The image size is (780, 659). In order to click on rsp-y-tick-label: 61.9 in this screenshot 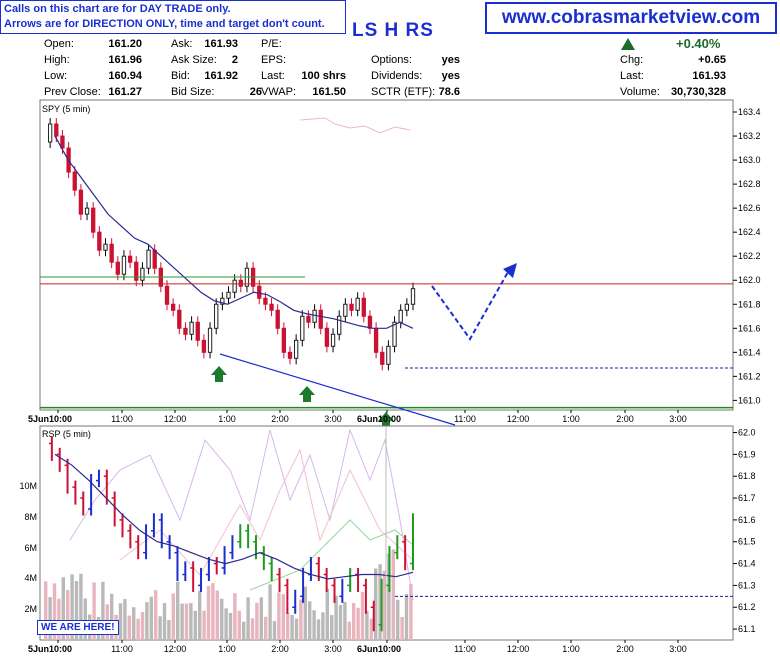, I will do `click(747, 454)`.